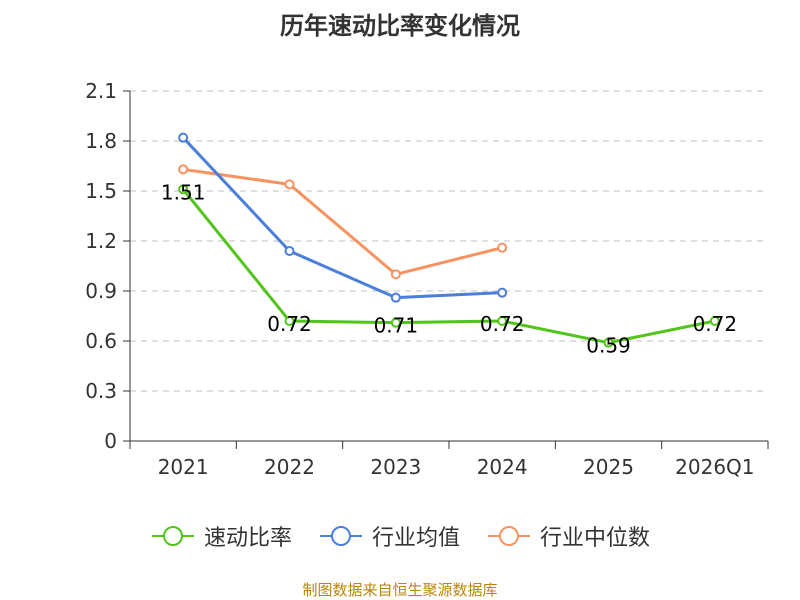 This screenshot has height=600, width=800. Describe the element at coordinates (247, 538) in the screenshot. I see `legend-label: 速动比率` at that location.